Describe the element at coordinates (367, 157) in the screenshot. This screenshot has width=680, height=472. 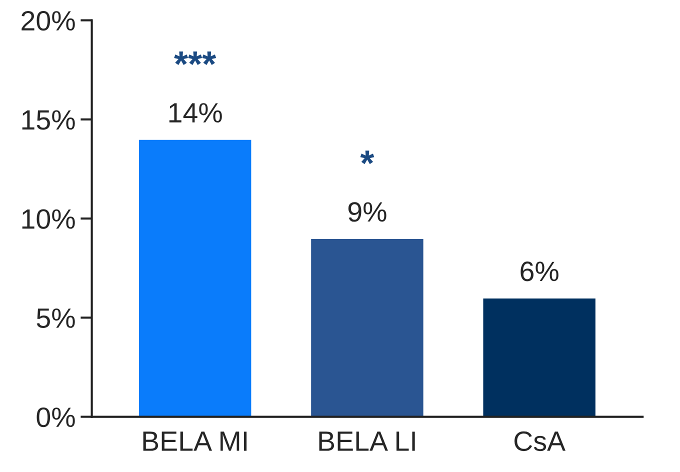
I see `annotation: *` at that location.